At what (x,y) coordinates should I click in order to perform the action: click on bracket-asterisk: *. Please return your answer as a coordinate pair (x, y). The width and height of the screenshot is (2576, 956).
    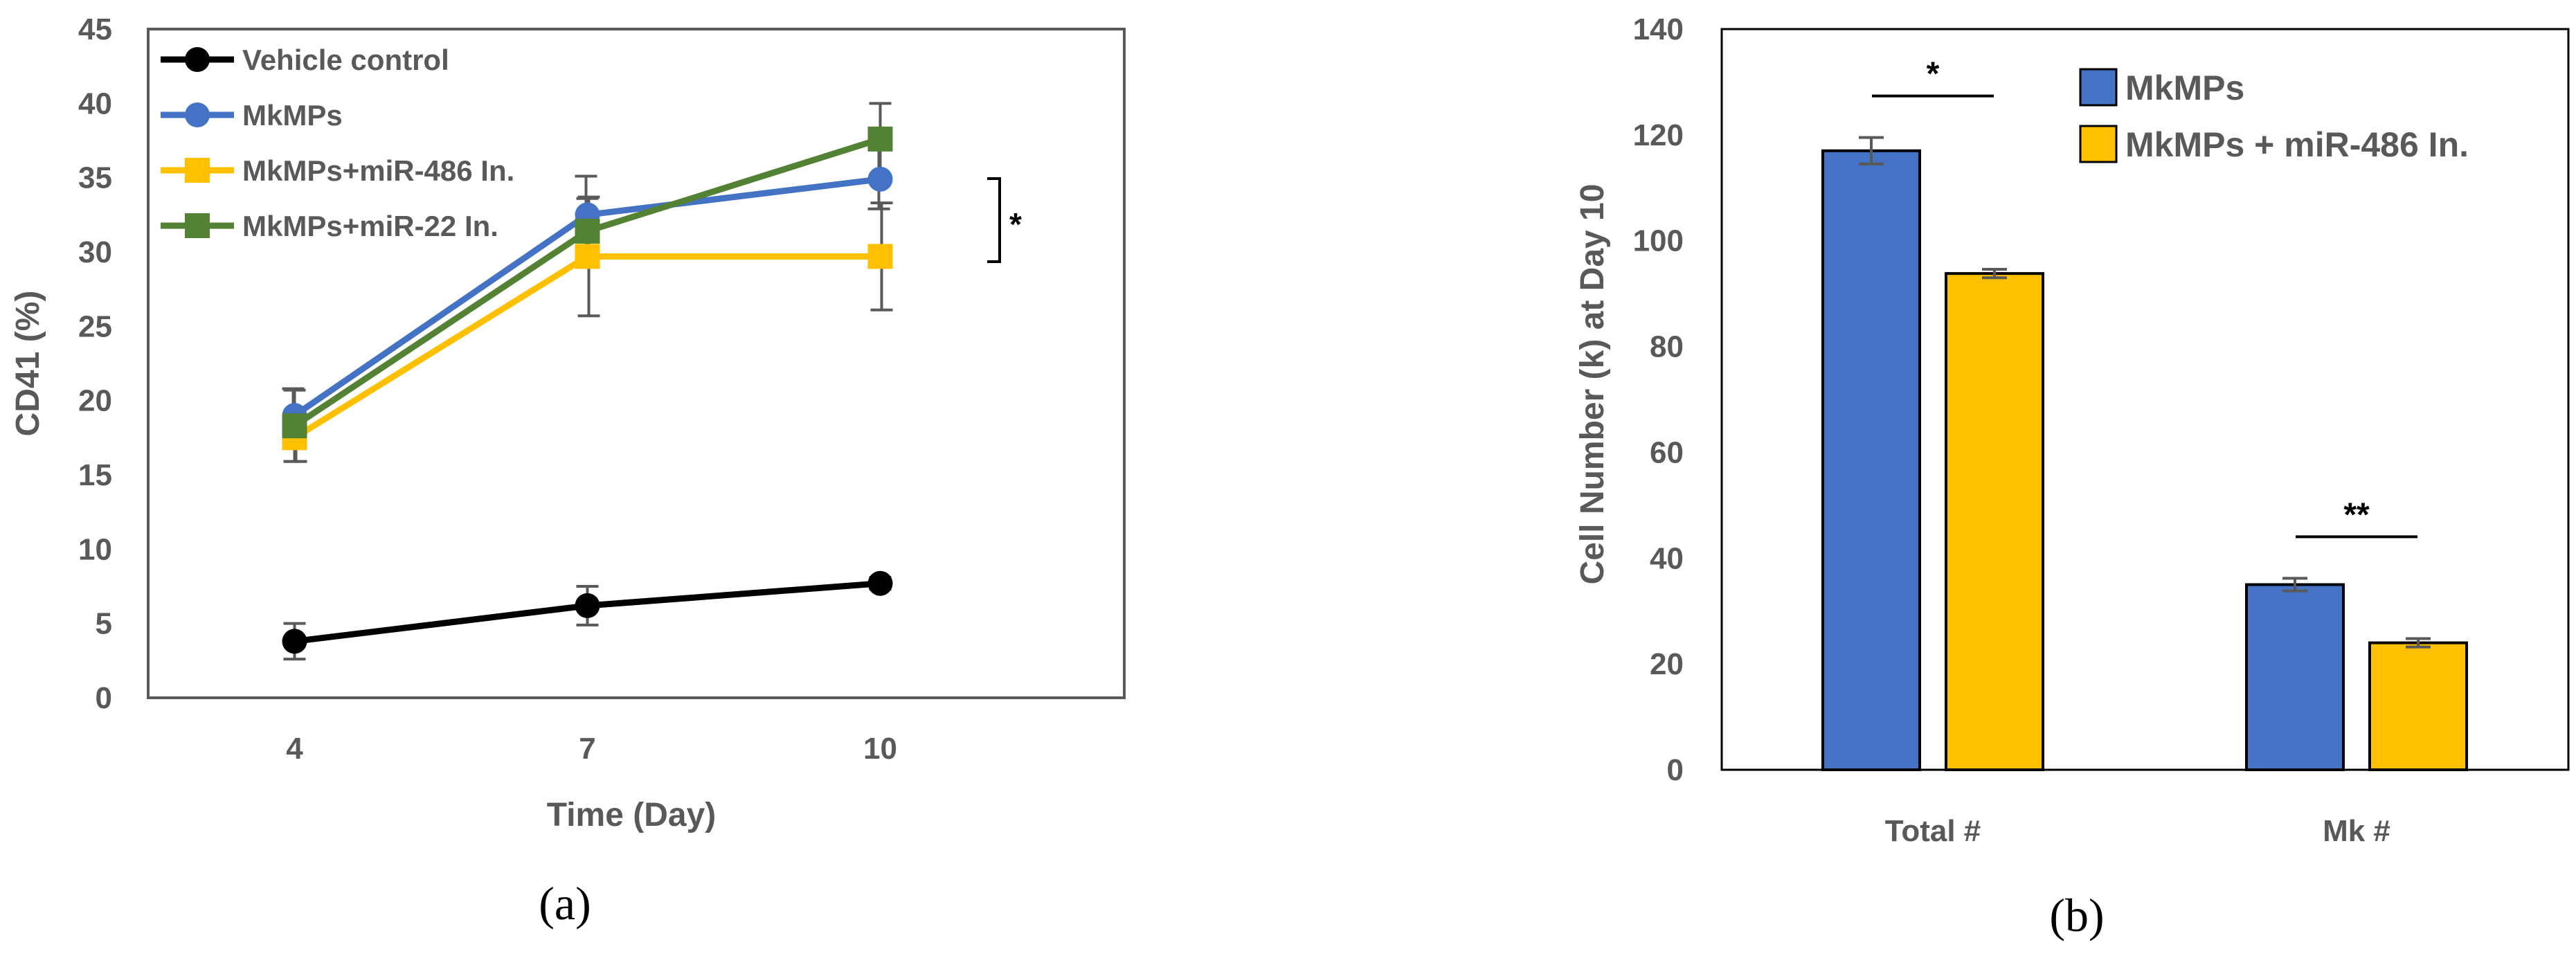
    Looking at the image, I should click on (1016, 224).